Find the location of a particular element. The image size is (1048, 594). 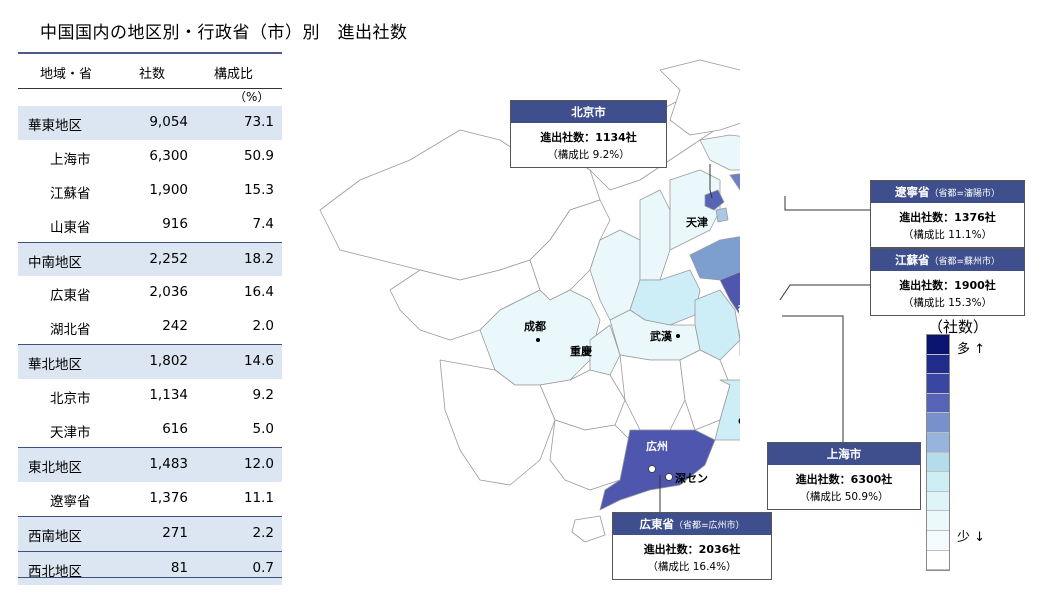

region-guangdong is located at coordinates (657, 470).